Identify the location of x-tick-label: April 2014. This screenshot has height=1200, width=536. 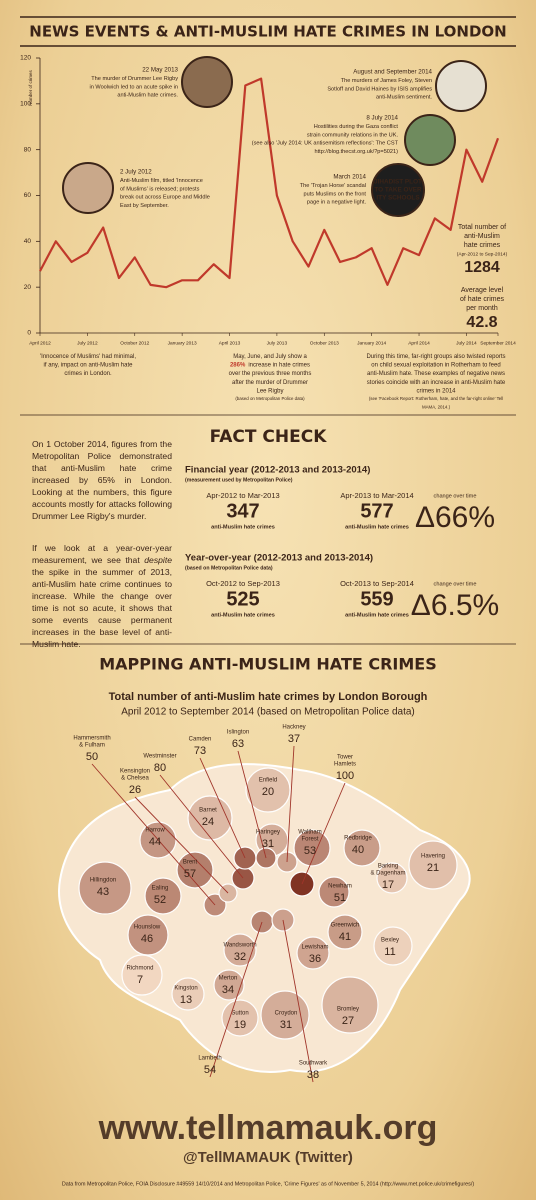
(419, 343).